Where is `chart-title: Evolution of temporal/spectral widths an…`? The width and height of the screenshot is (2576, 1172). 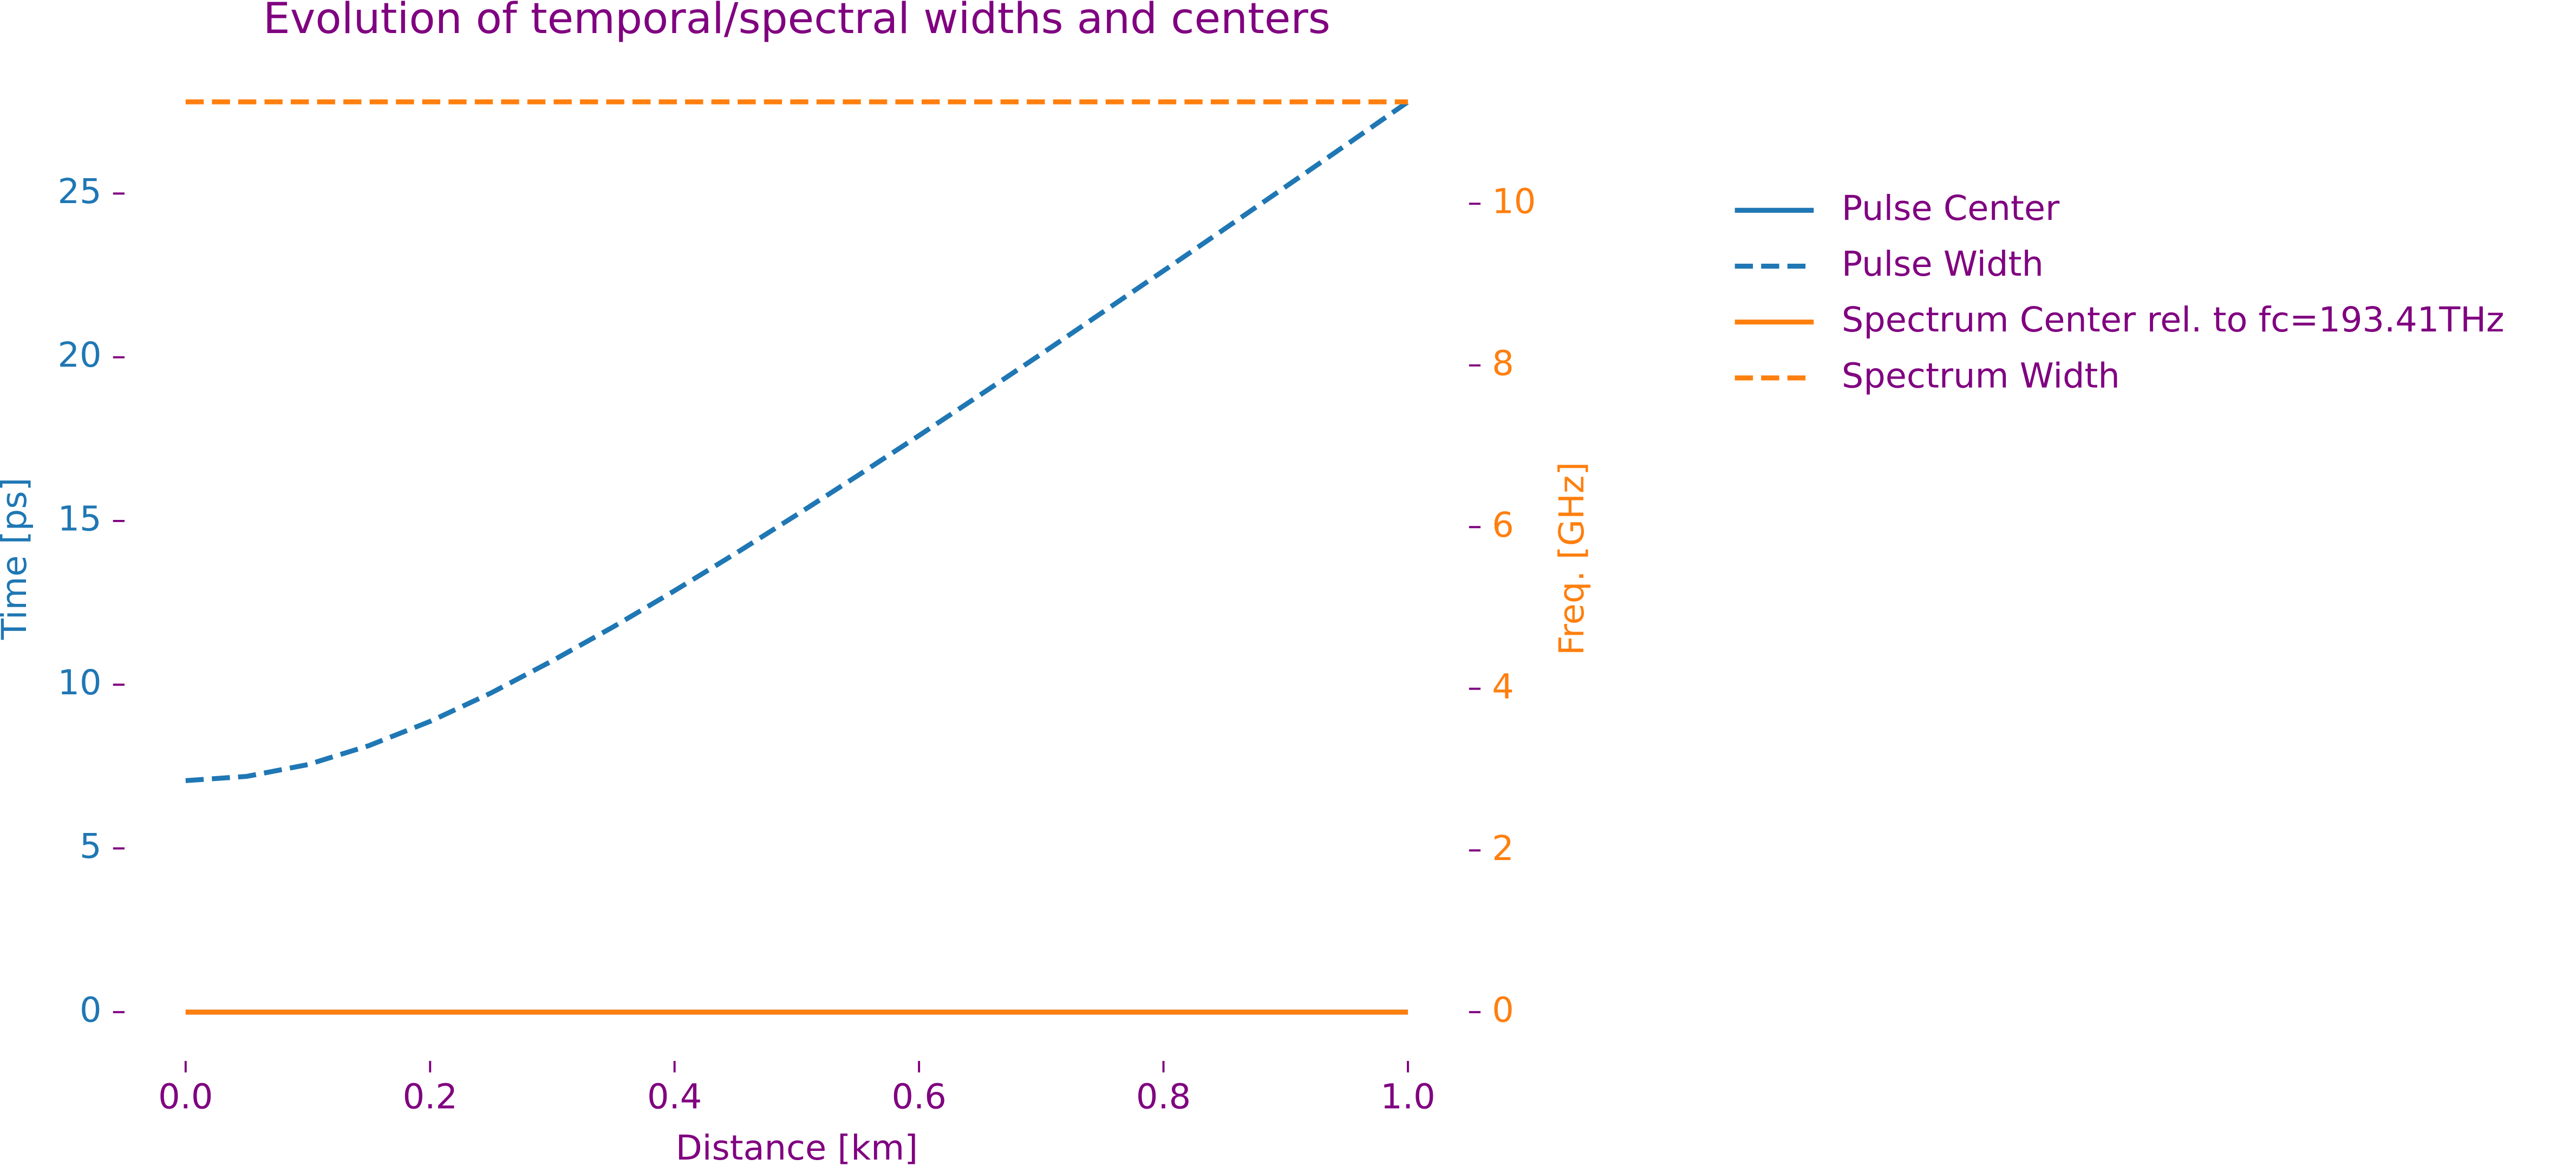
chart-title: Evolution of temporal/spectral widths an… is located at coordinates (797, 21).